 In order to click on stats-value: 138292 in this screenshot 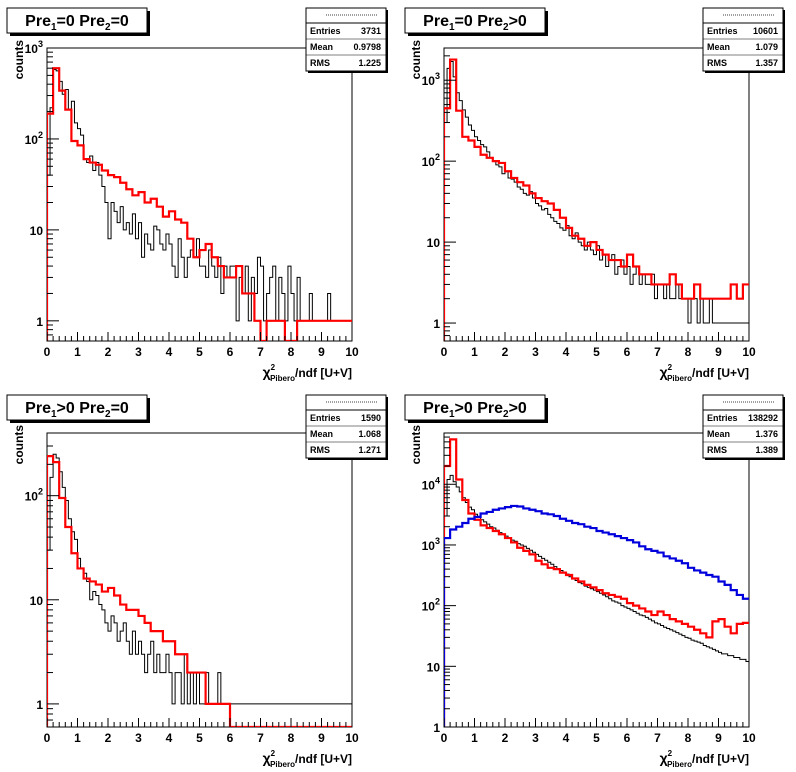, I will do `click(763, 418)`.